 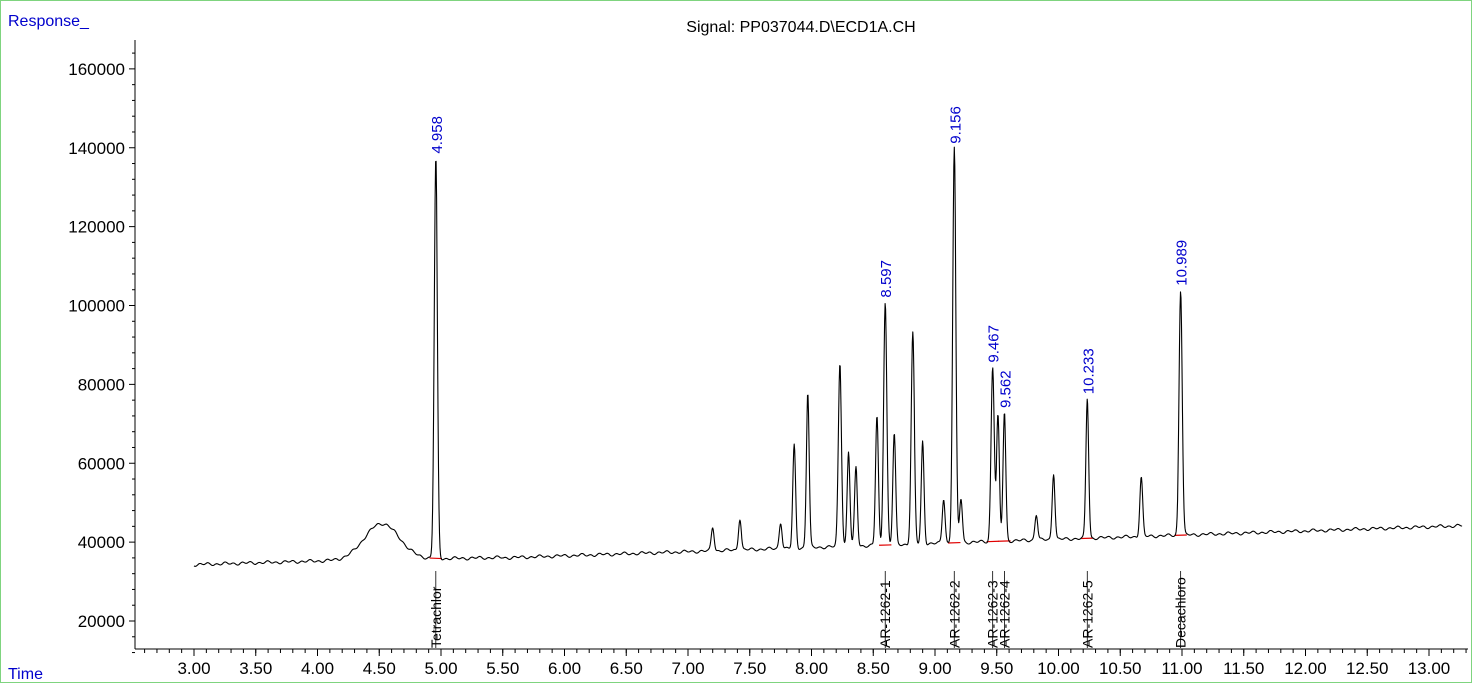 What do you see at coordinates (1429, 668) in the screenshot?
I see `x-tick-label: 13.00` at bounding box center [1429, 668].